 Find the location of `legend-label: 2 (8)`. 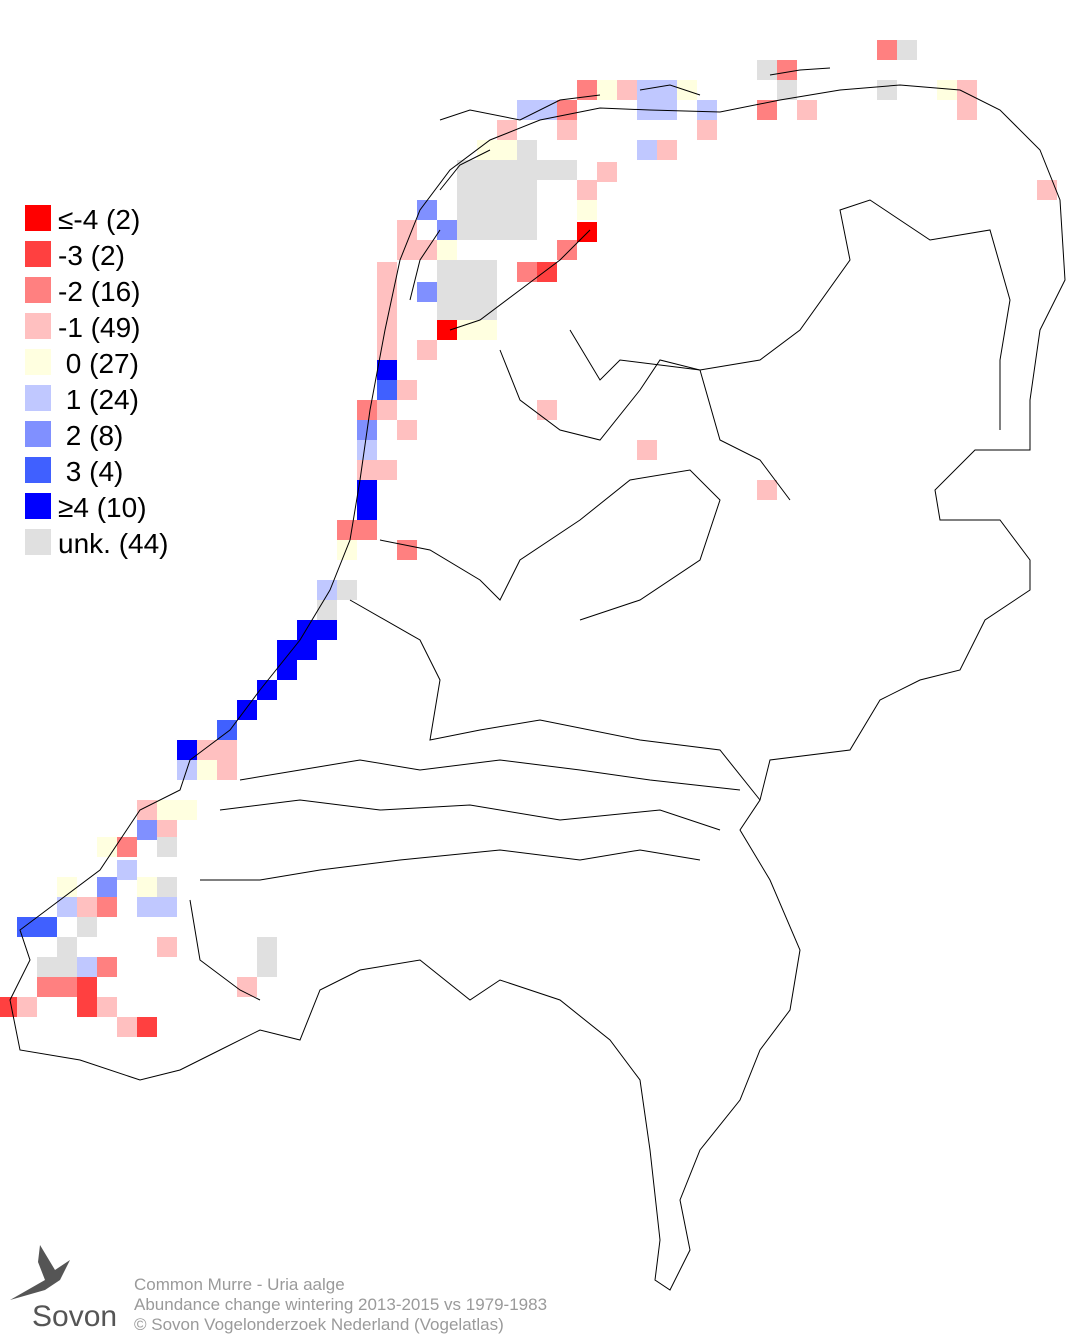

legend-label: 2 (8) is located at coordinates (90, 435).